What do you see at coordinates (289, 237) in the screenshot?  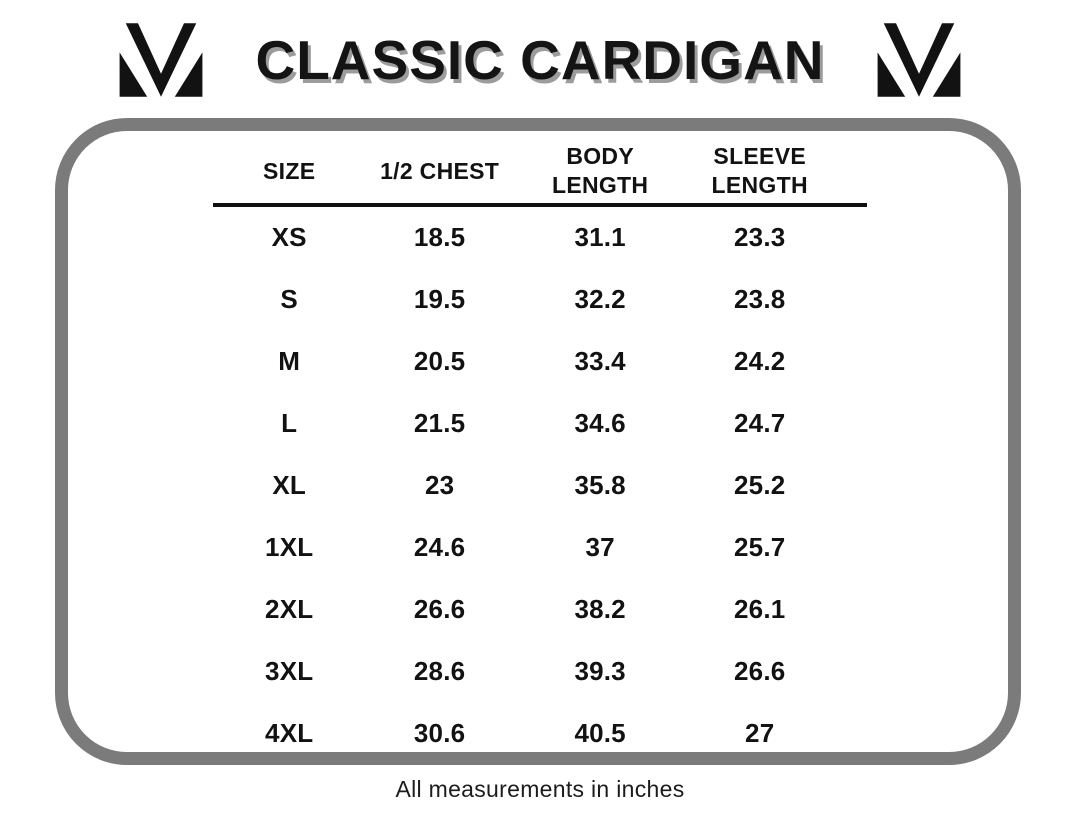 I see `size-label: XS` at bounding box center [289, 237].